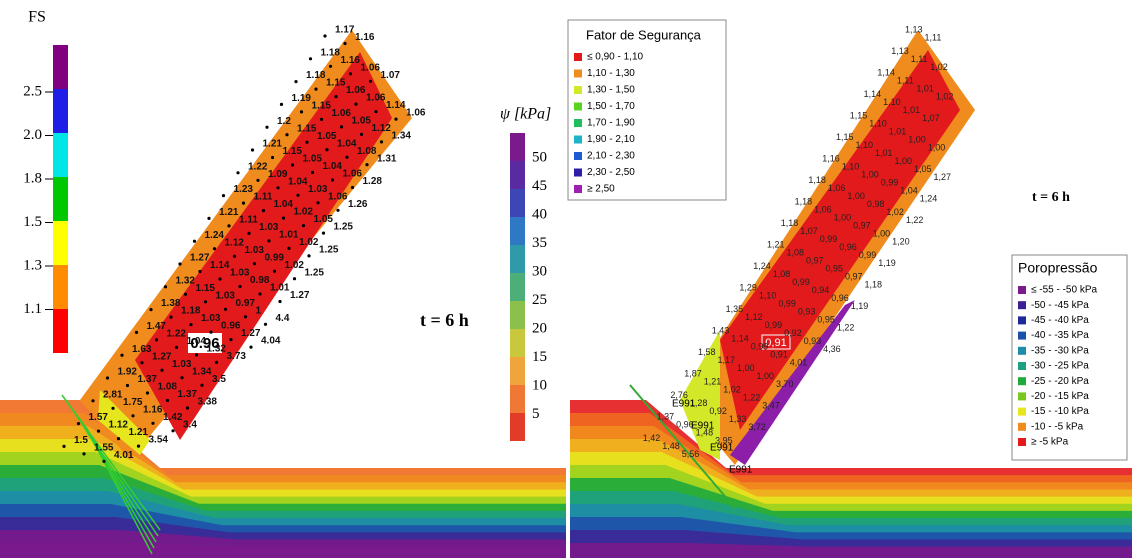  What do you see at coordinates (204, 343) in the screenshot?
I see `critical-label: 0.96` at bounding box center [204, 343].